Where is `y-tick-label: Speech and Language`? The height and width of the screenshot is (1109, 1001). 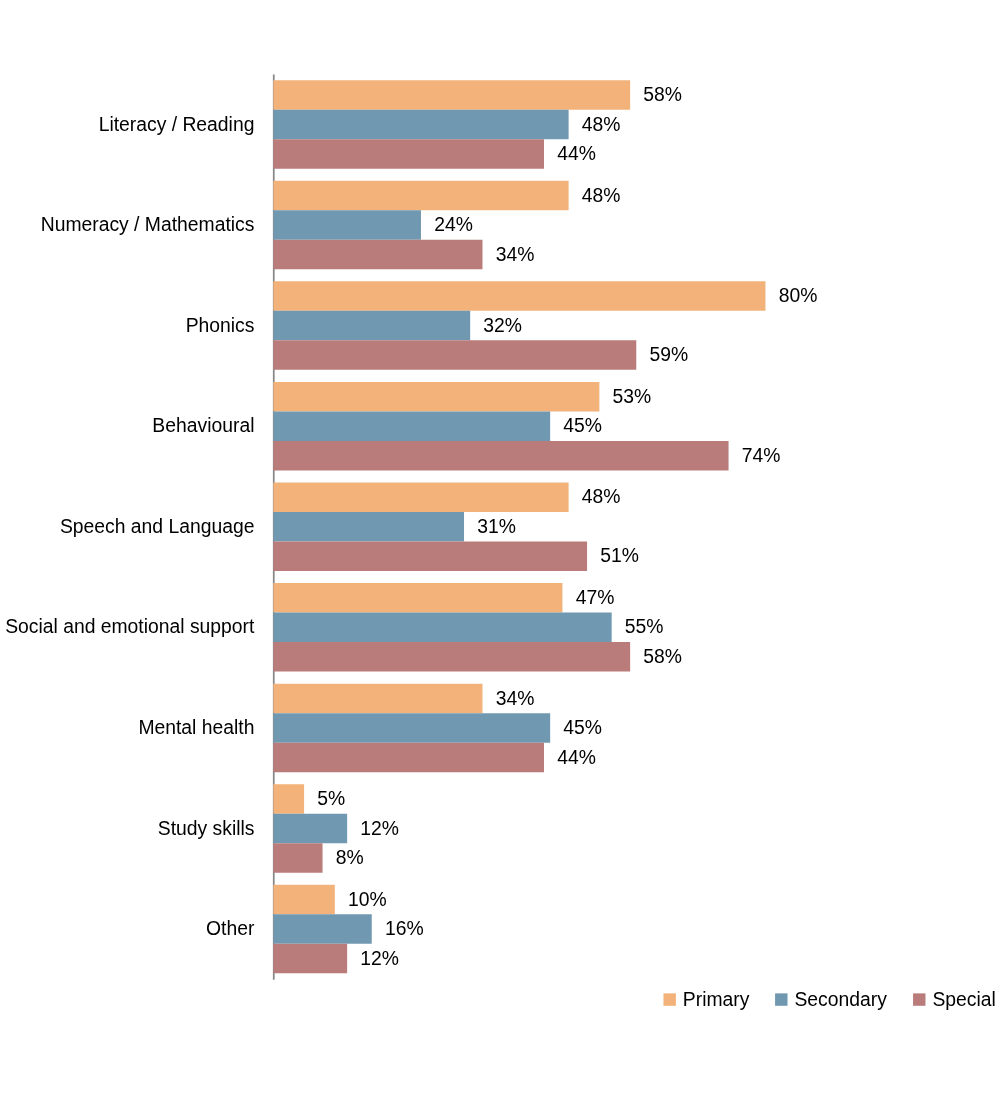
y-tick-label: Speech and Language is located at coordinates (157, 526).